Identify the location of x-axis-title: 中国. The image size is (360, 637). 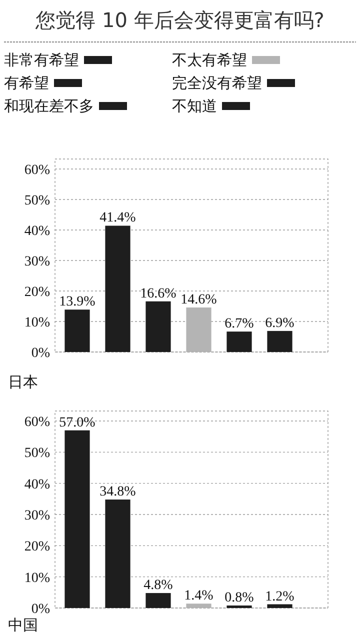
(23, 625).